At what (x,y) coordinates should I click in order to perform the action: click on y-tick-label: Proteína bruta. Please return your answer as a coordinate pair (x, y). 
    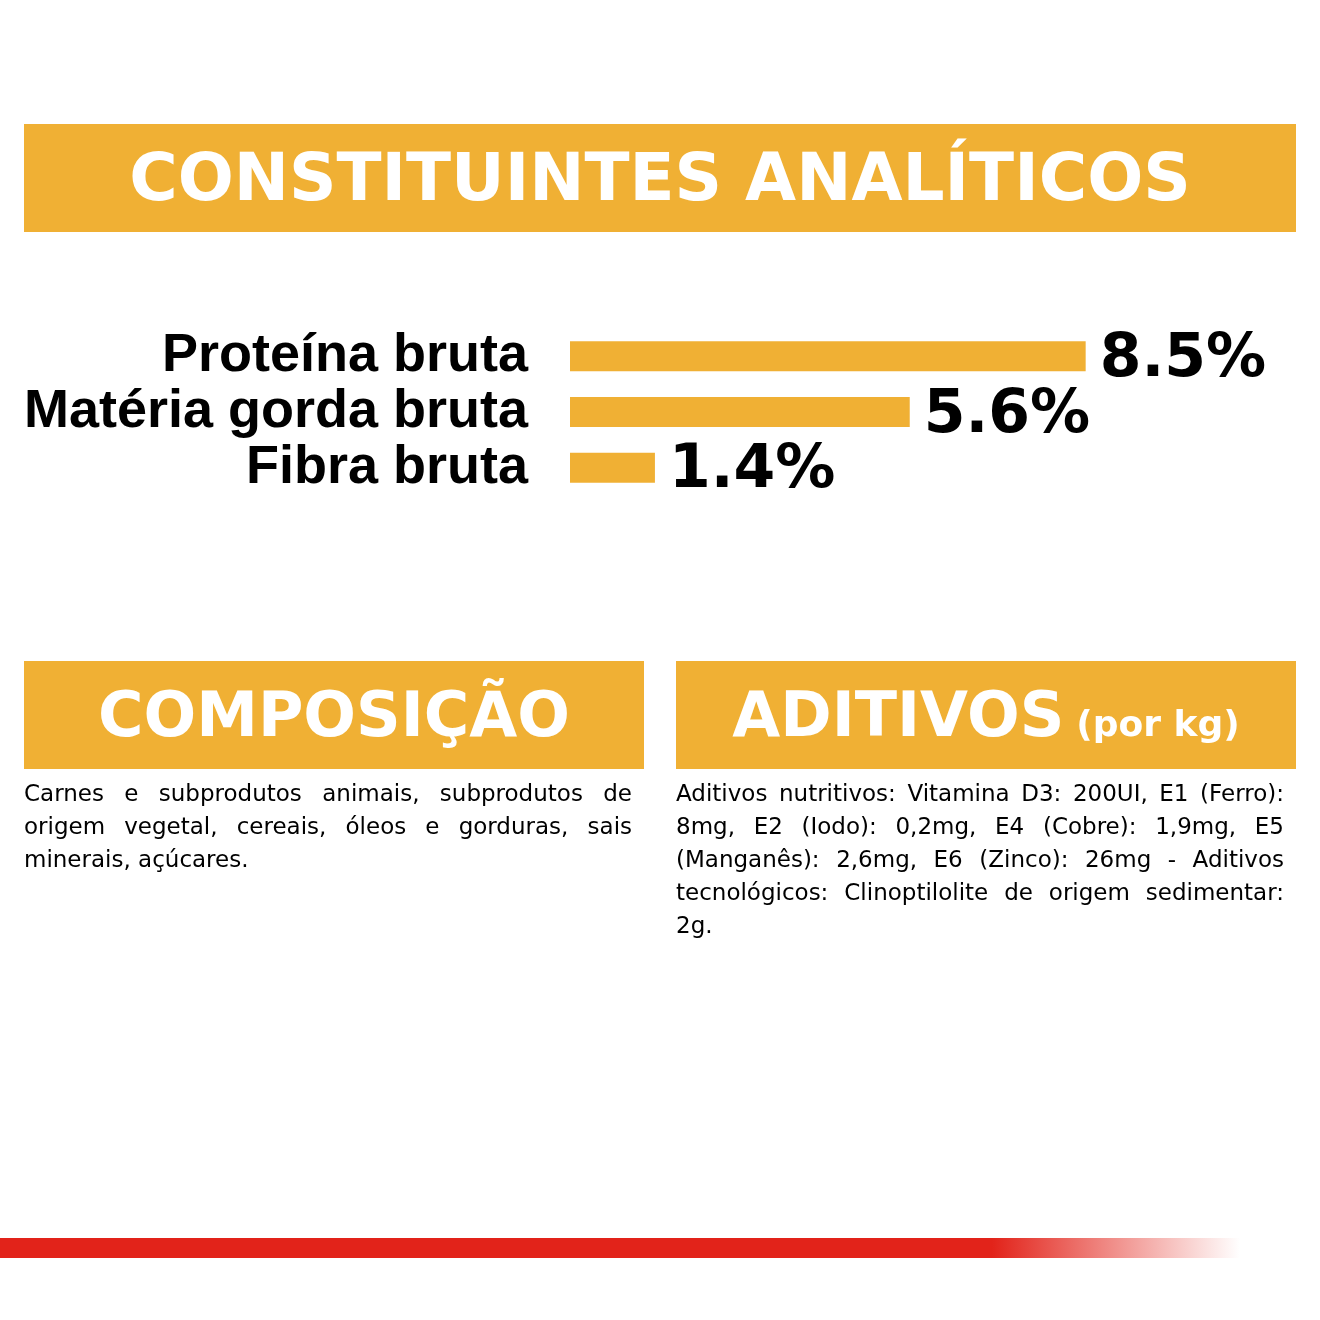
    Looking at the image, I should click on (345, 352).